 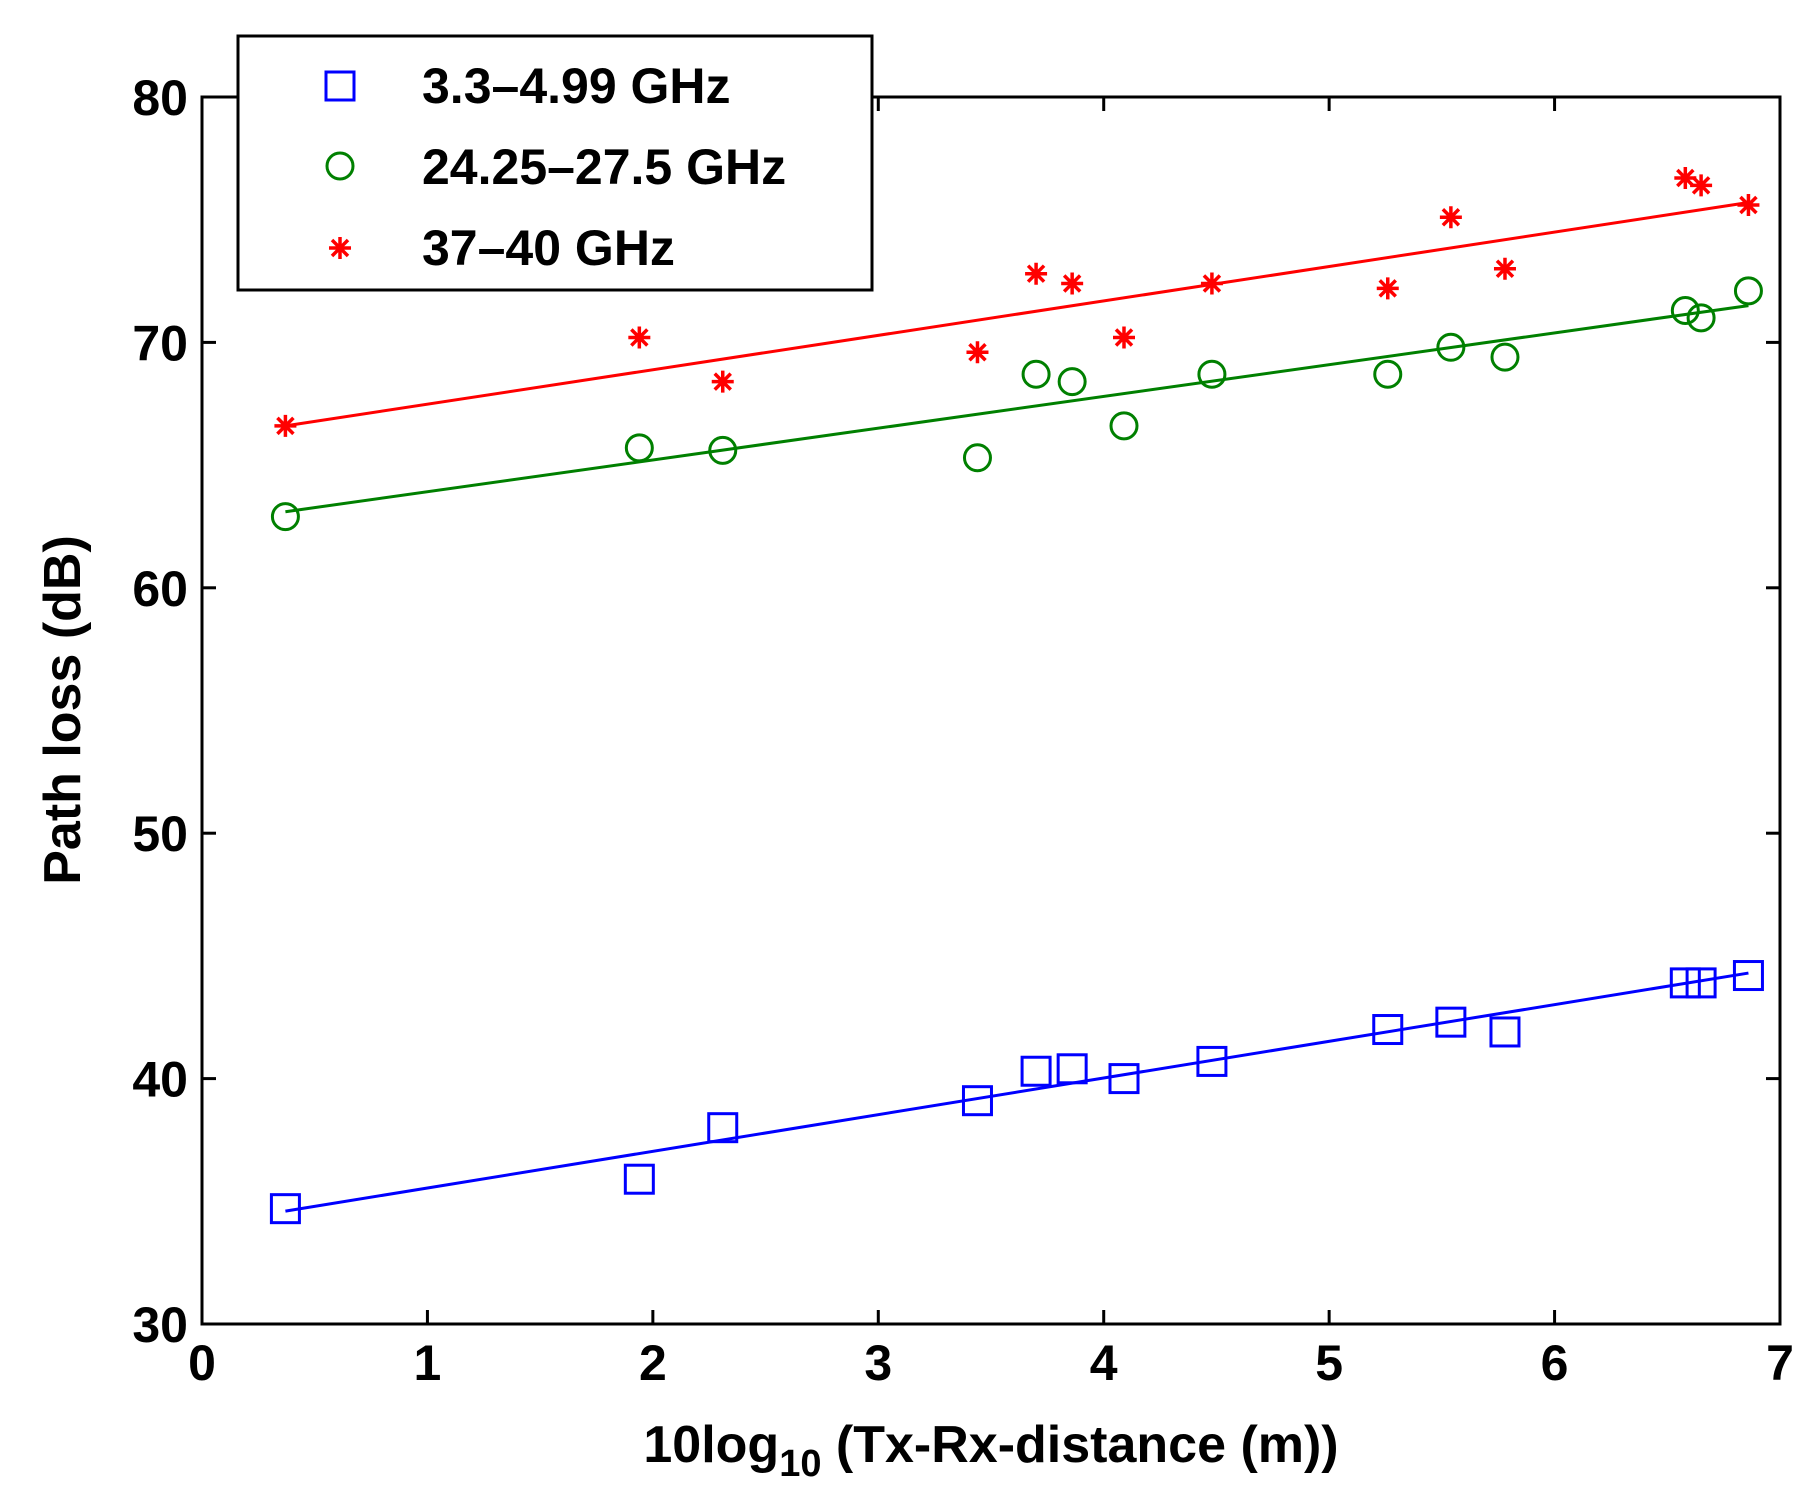 What do you see at coordinates (604, 167) in the screenshot?
I see `legend-label-green: 24.25–27.5 GHz` at bounding box center [604, 167].